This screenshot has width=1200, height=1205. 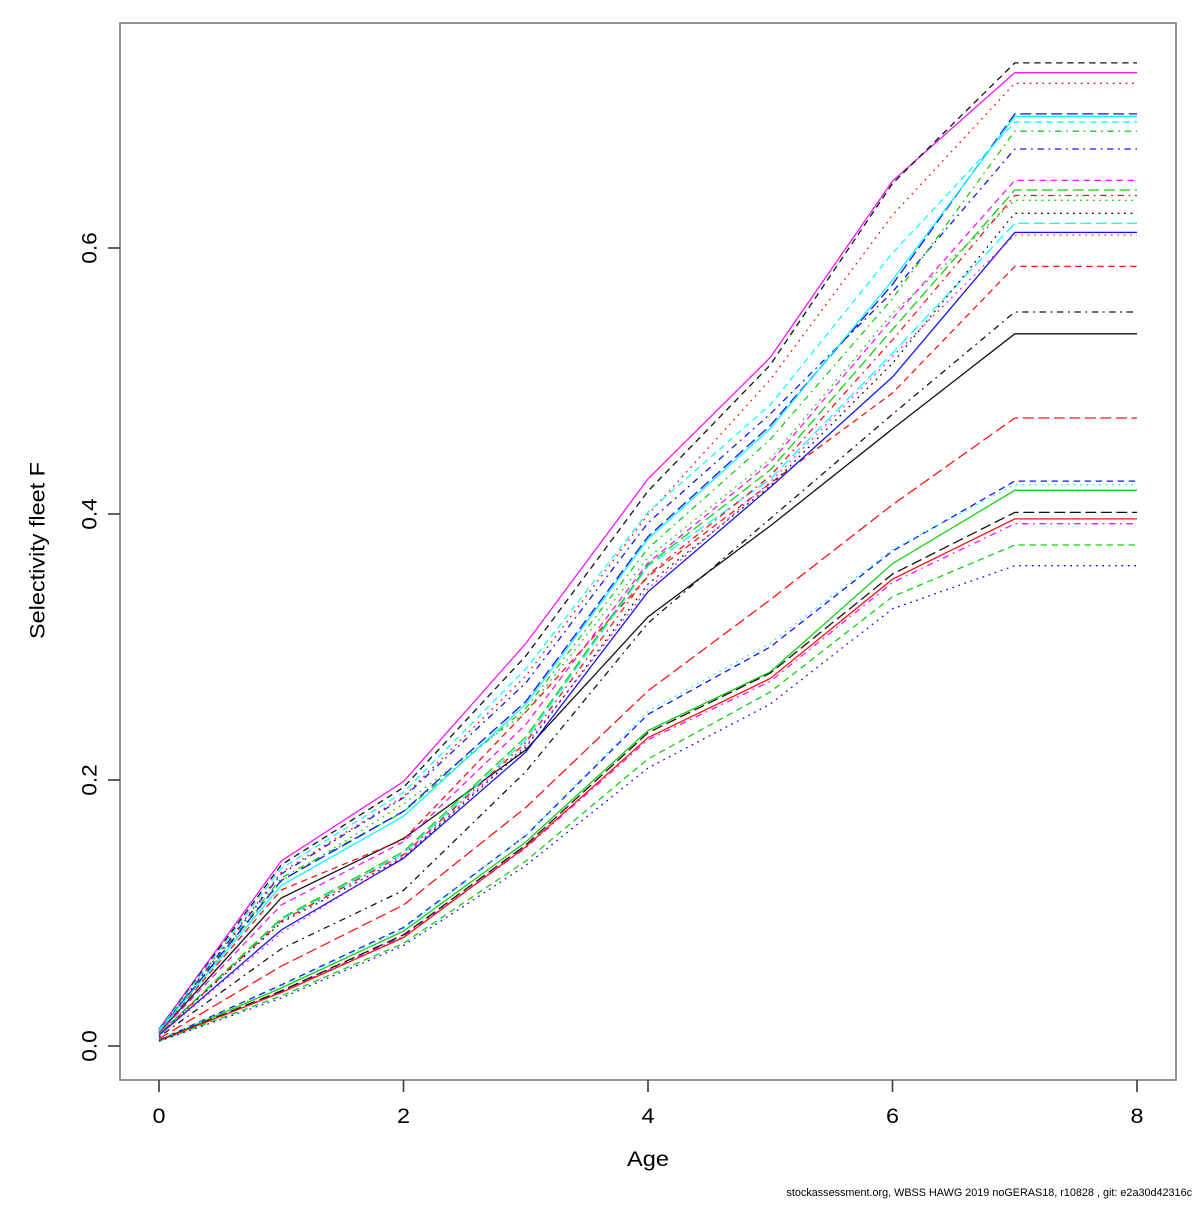 What do you see at coordinates (38, 550) in the screenshot?
I see `svg-text: Selectivity fleet F` at bounding box center [38, 550].